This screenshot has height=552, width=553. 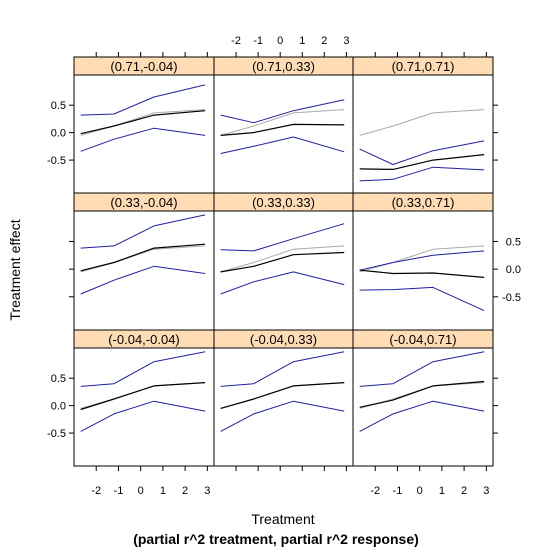 I want to click on panel-strip-label: (-0.04,-0.04), so click(x=144, y=339).